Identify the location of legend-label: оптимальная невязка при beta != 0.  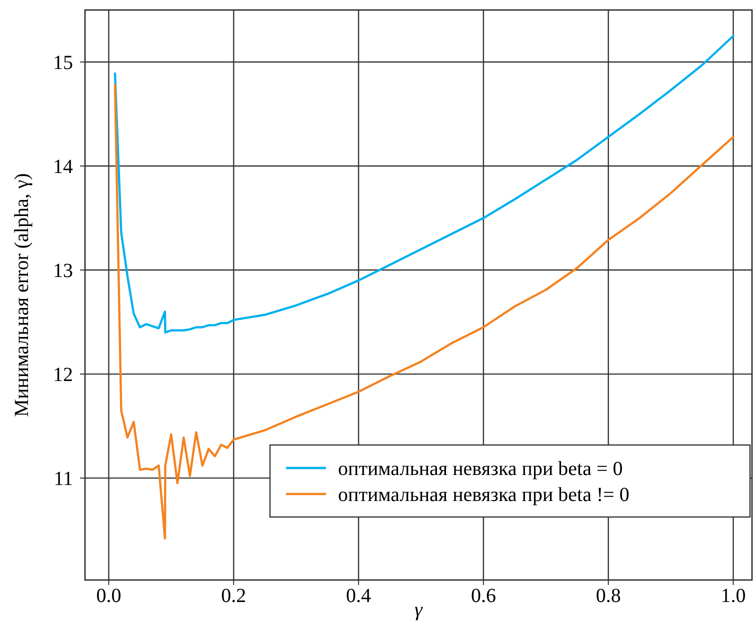
(484, 495).